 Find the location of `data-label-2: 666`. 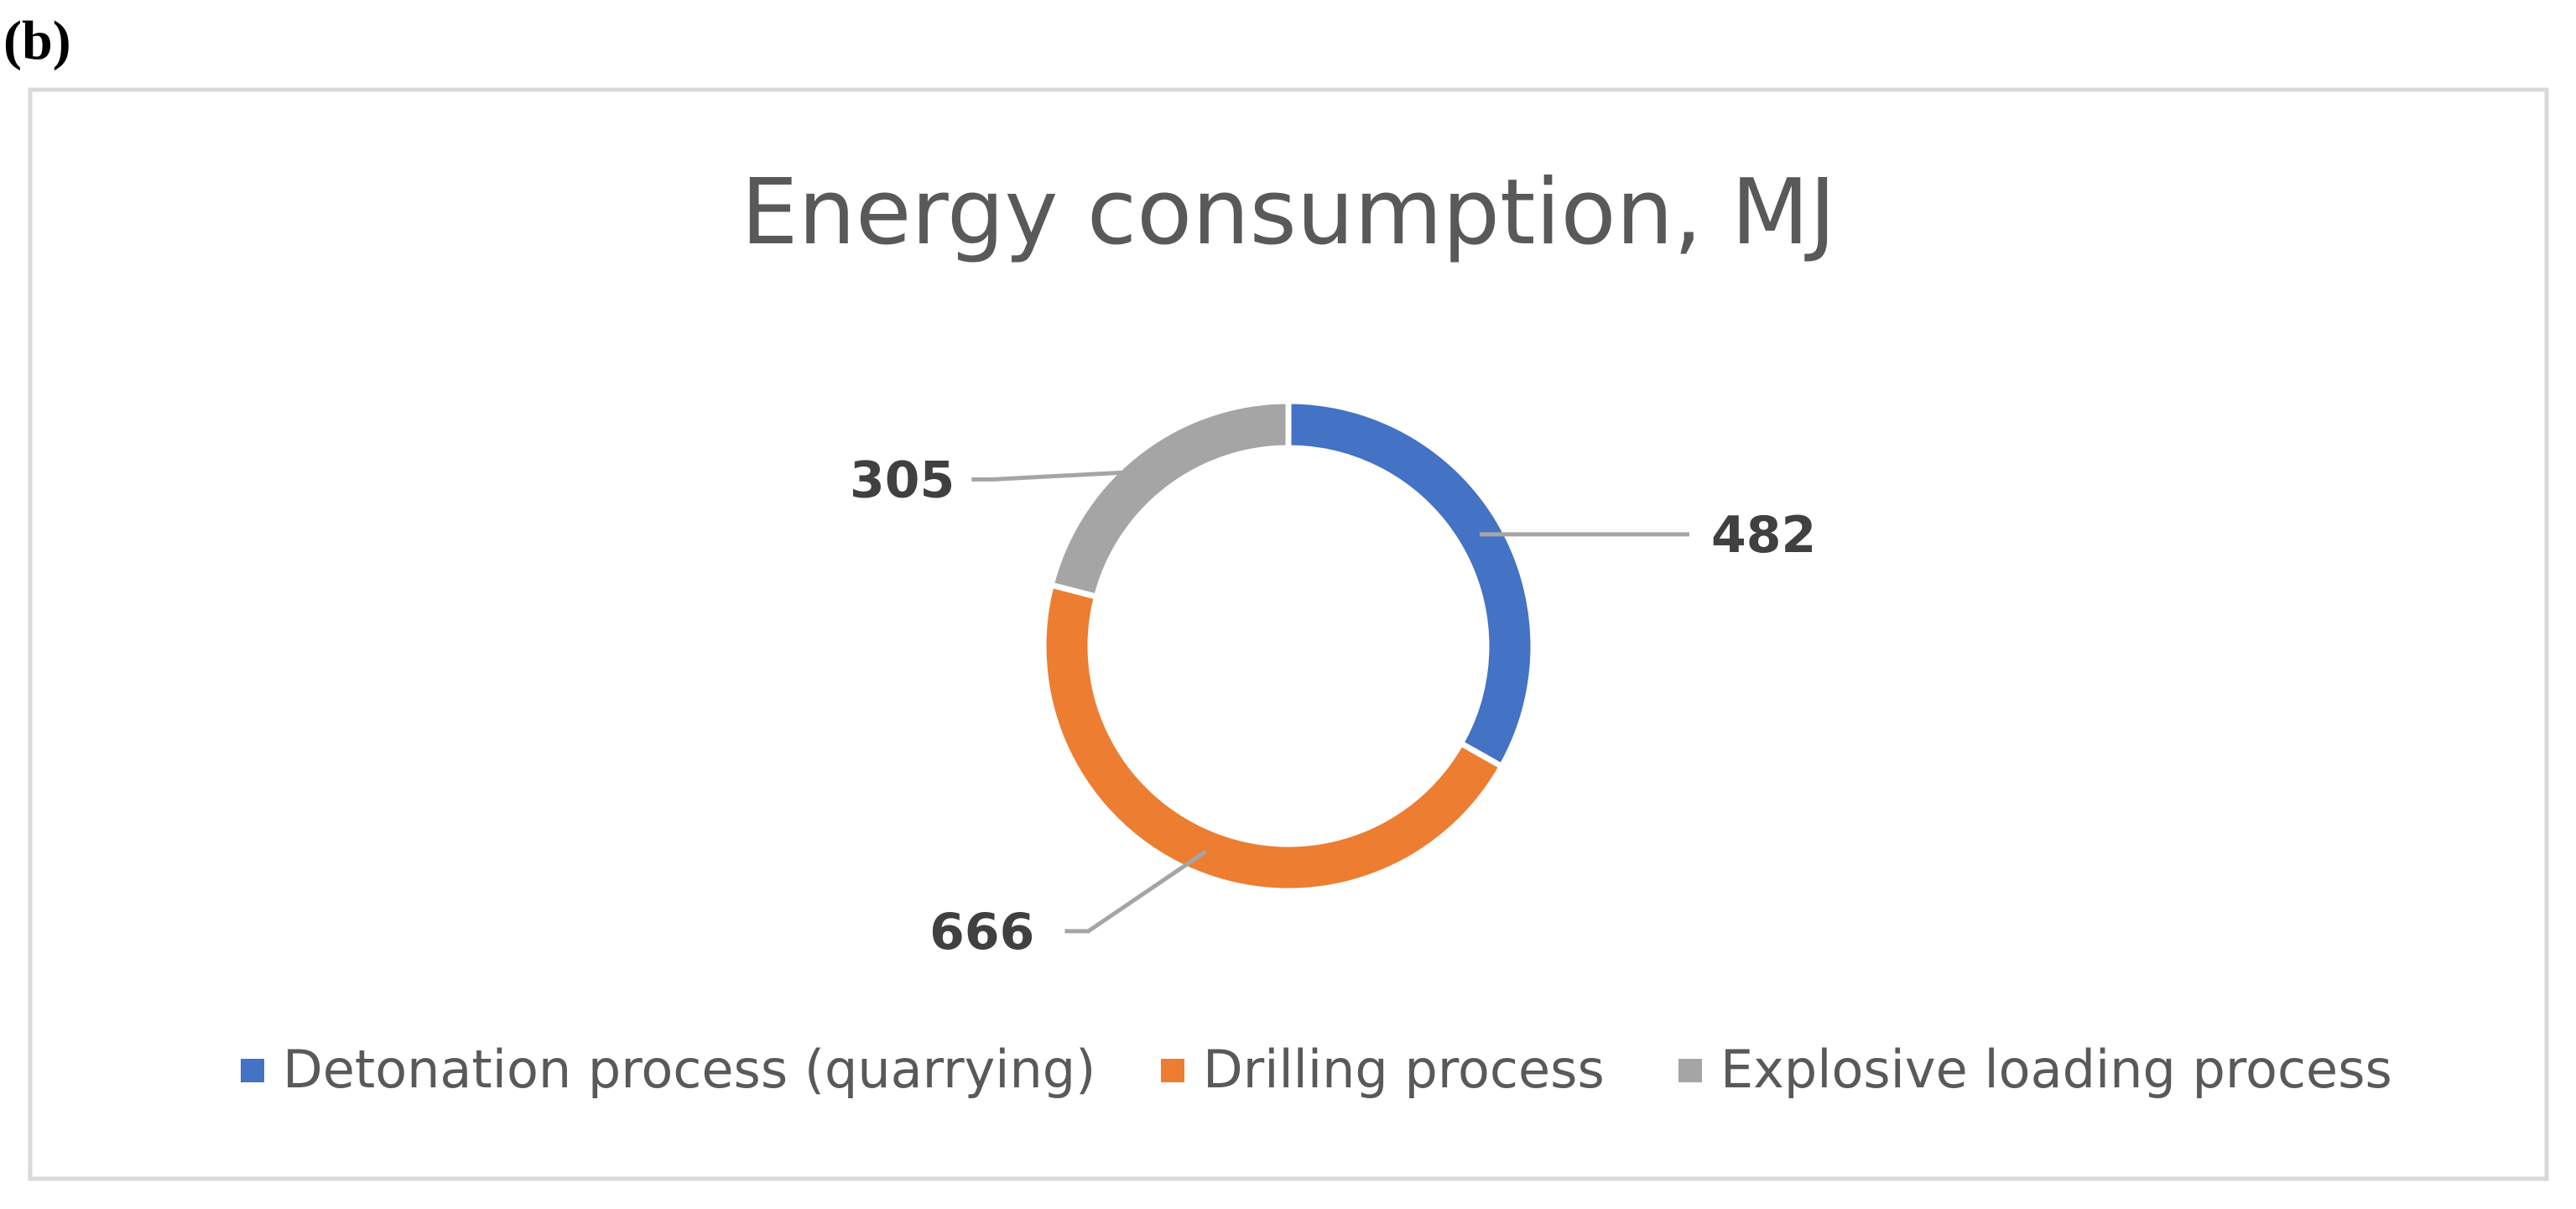

data-label-2: 666 is located at coordinates (981, 932).